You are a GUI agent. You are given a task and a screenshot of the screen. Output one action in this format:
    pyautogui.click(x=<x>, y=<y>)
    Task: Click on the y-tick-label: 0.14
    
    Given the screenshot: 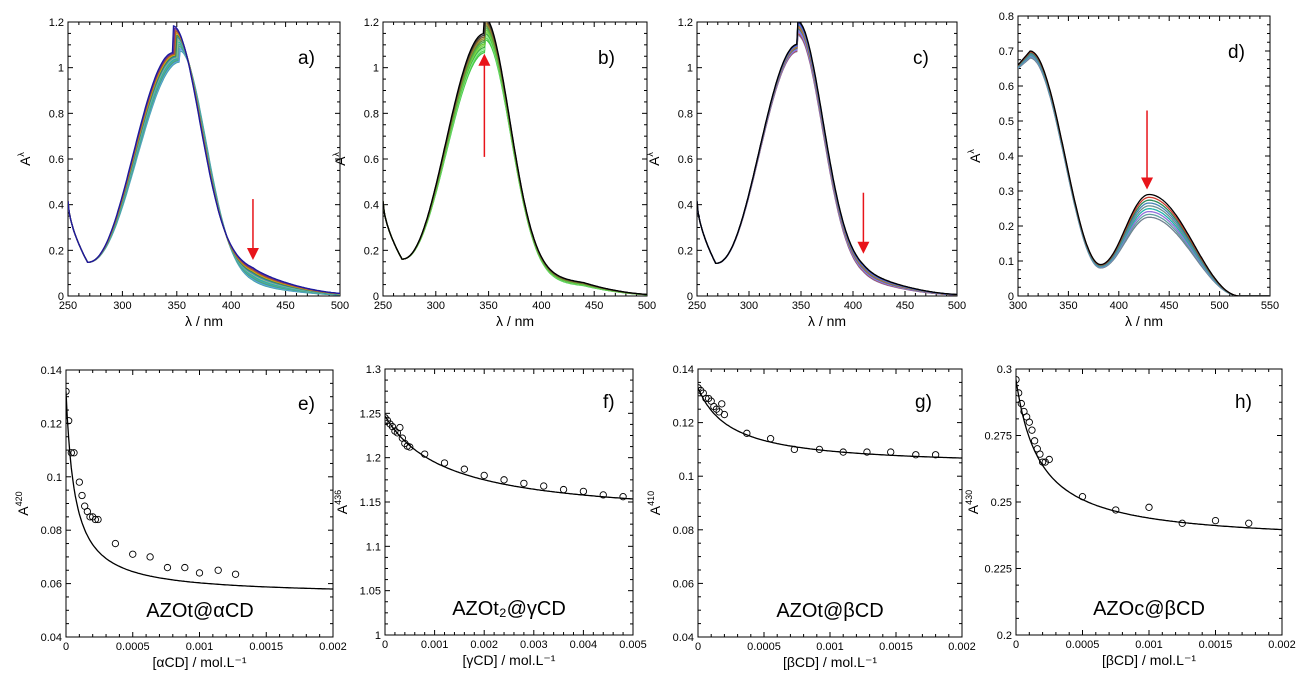 What is the action you would take?
    pyautogui.click(x=51, y=371)
    